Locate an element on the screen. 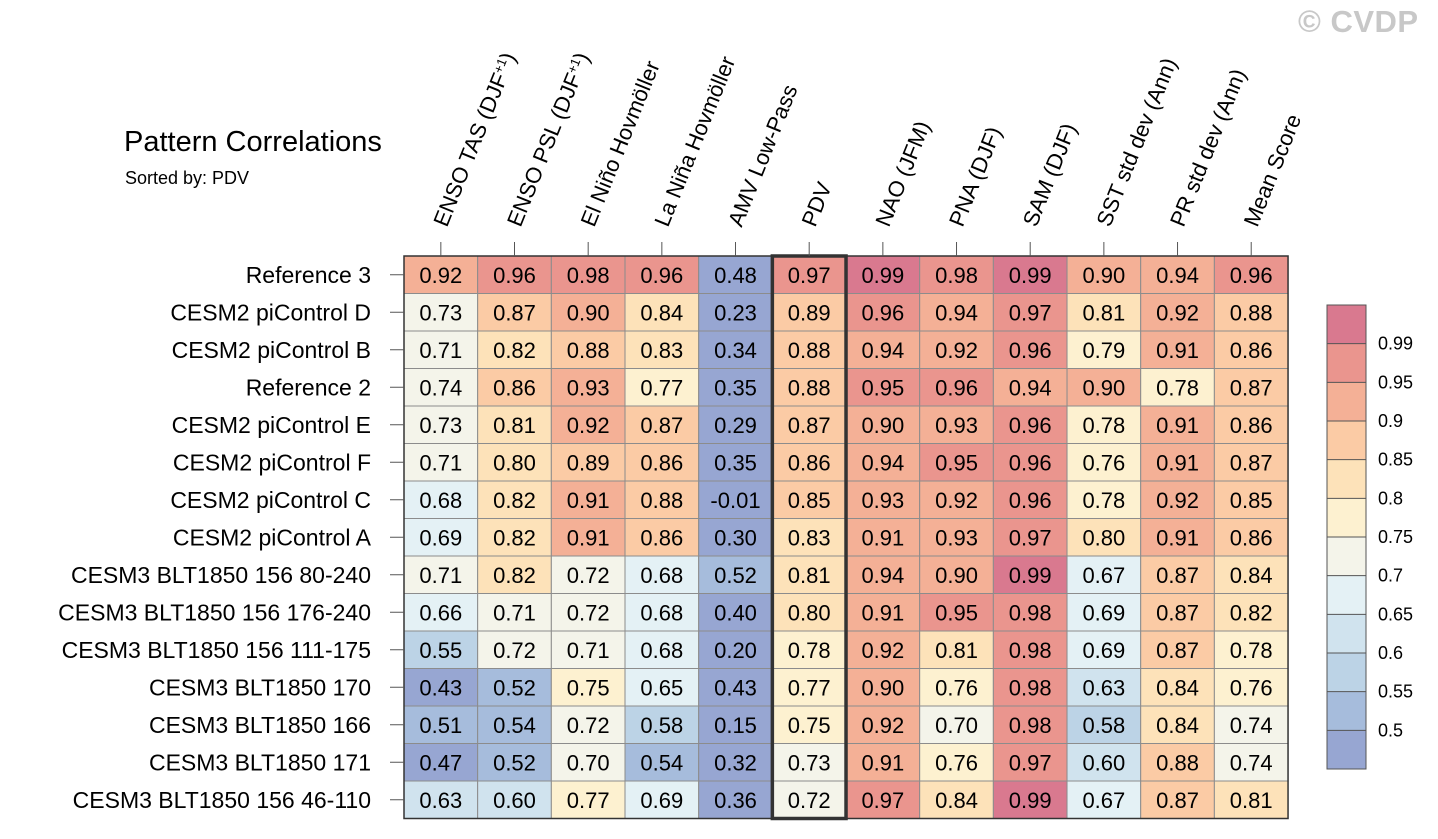 Image resolution: width=1438 pixels, height=839 pixels. cell-value-label: 0.93 is located at coordinates (588, 387).